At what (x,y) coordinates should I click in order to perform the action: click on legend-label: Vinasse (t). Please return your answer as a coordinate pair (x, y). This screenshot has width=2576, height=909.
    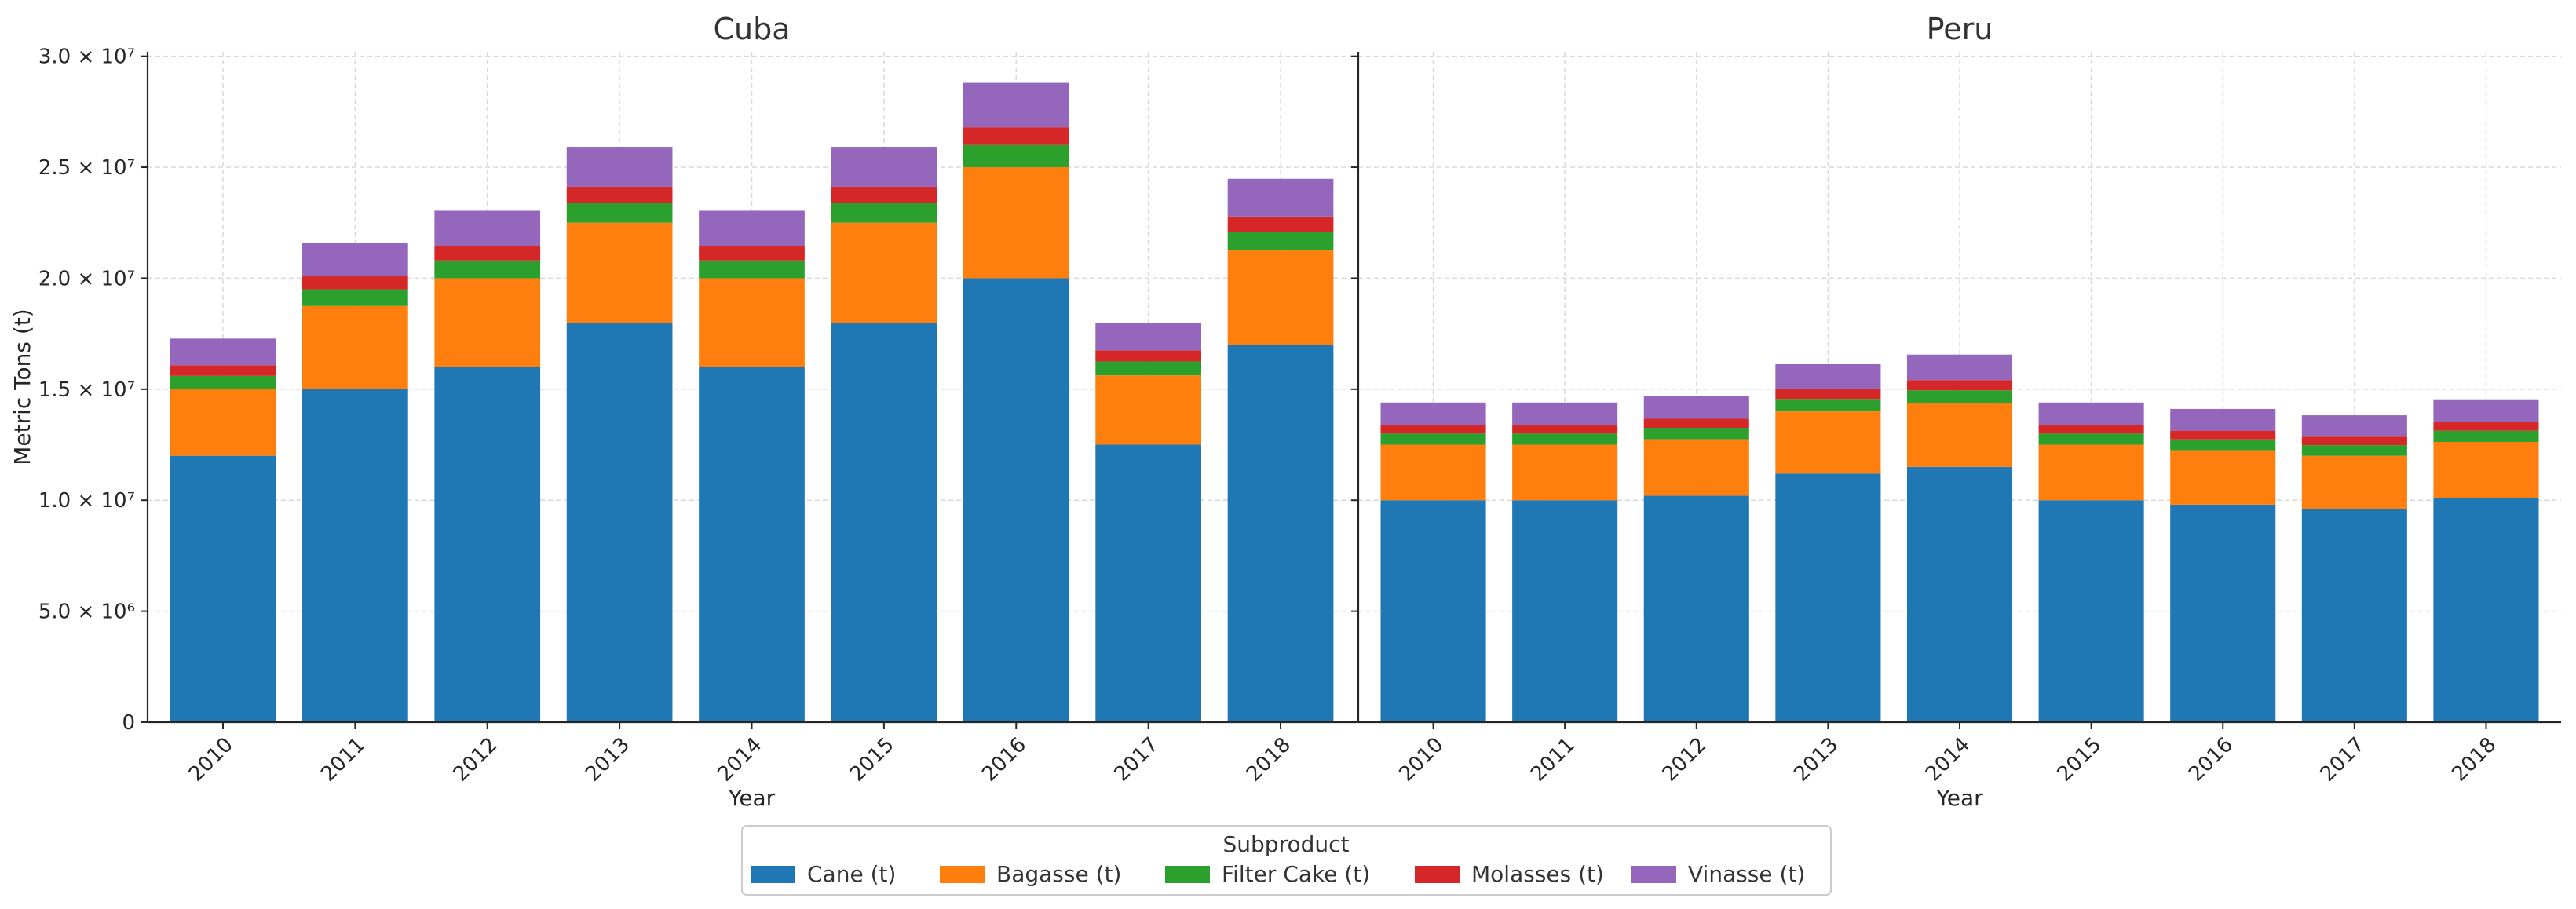
    Looking at the image, I should click on (1746, 874).